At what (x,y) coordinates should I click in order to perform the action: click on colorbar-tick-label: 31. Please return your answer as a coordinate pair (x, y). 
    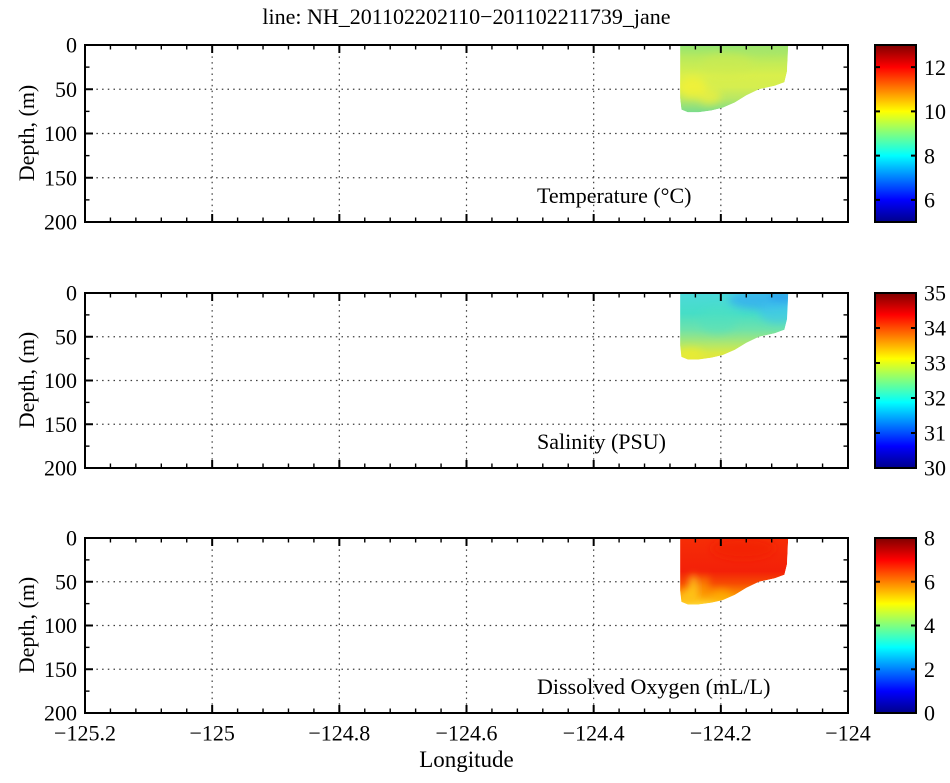
    Looking at the image, I should click on (935, 433).